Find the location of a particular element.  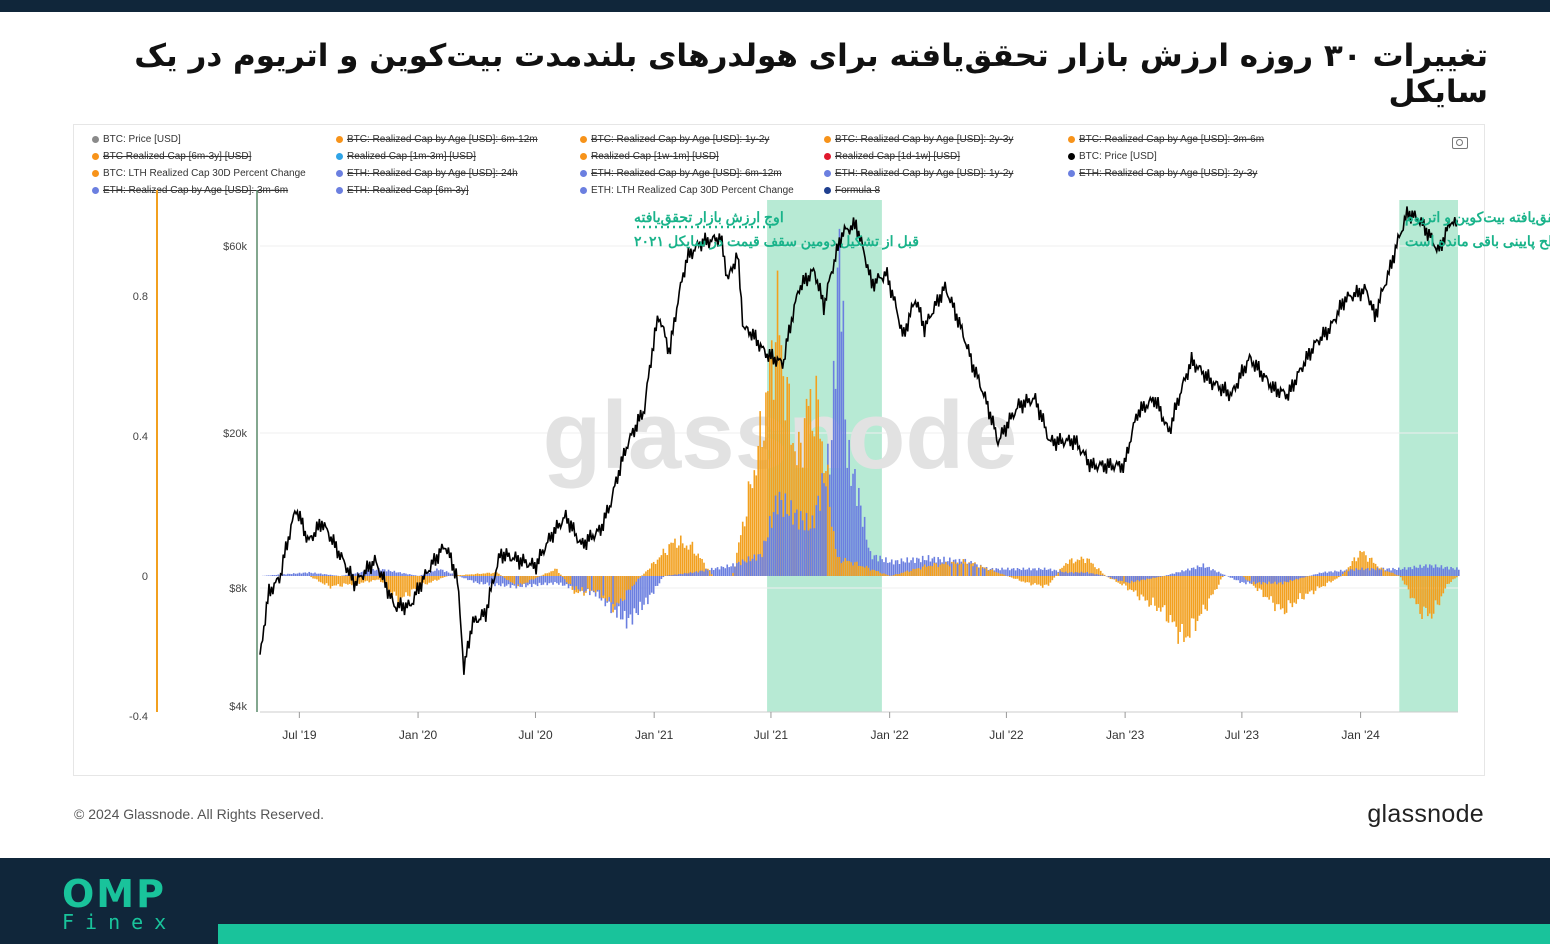

top-bar is located at coordinates (775, 6).